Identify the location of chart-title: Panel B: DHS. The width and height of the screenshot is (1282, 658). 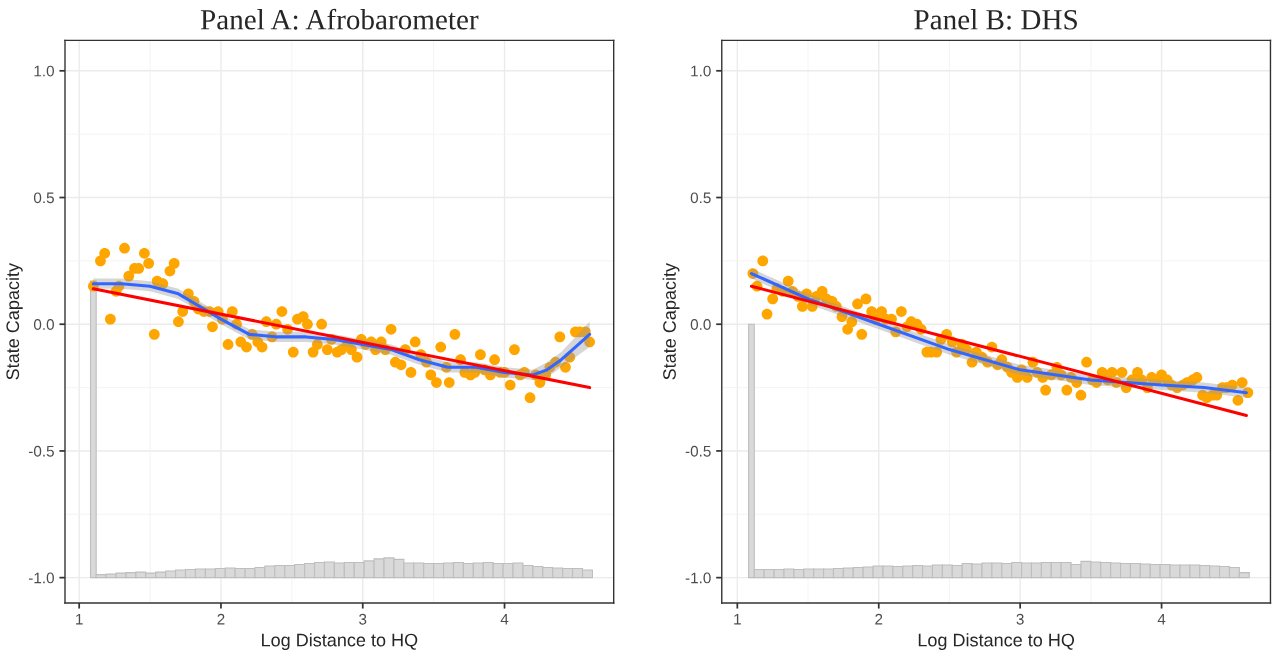
(995, 19).